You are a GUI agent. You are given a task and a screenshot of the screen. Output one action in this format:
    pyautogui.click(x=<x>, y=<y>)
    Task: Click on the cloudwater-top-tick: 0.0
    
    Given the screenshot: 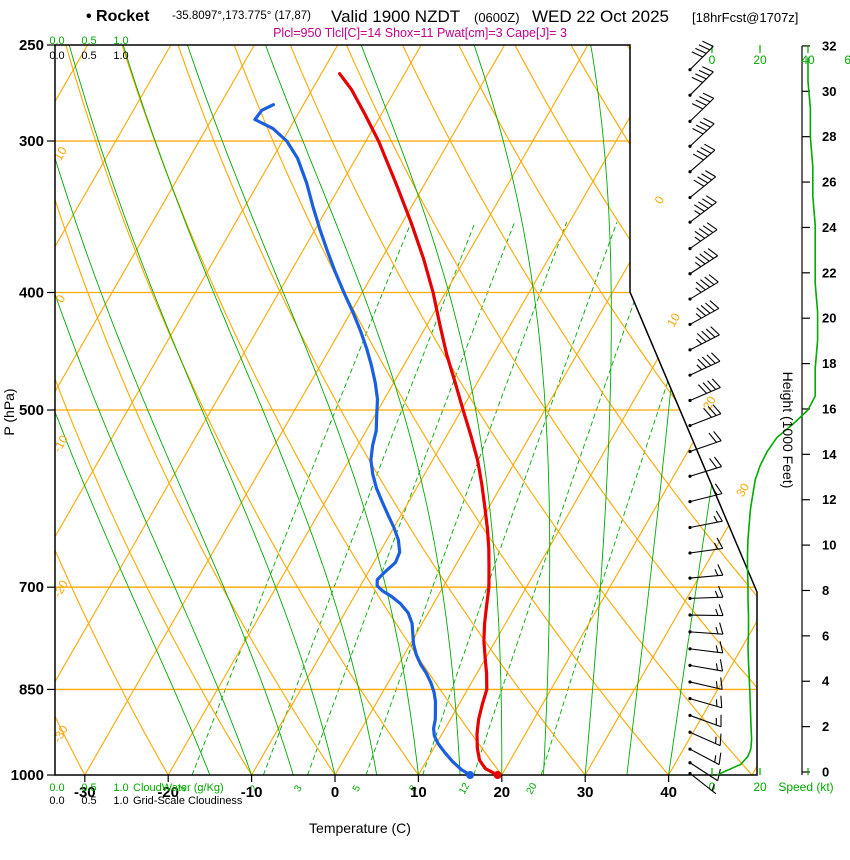 What is the action you would take?
    pyautogui.click(x=56, y=41)
    